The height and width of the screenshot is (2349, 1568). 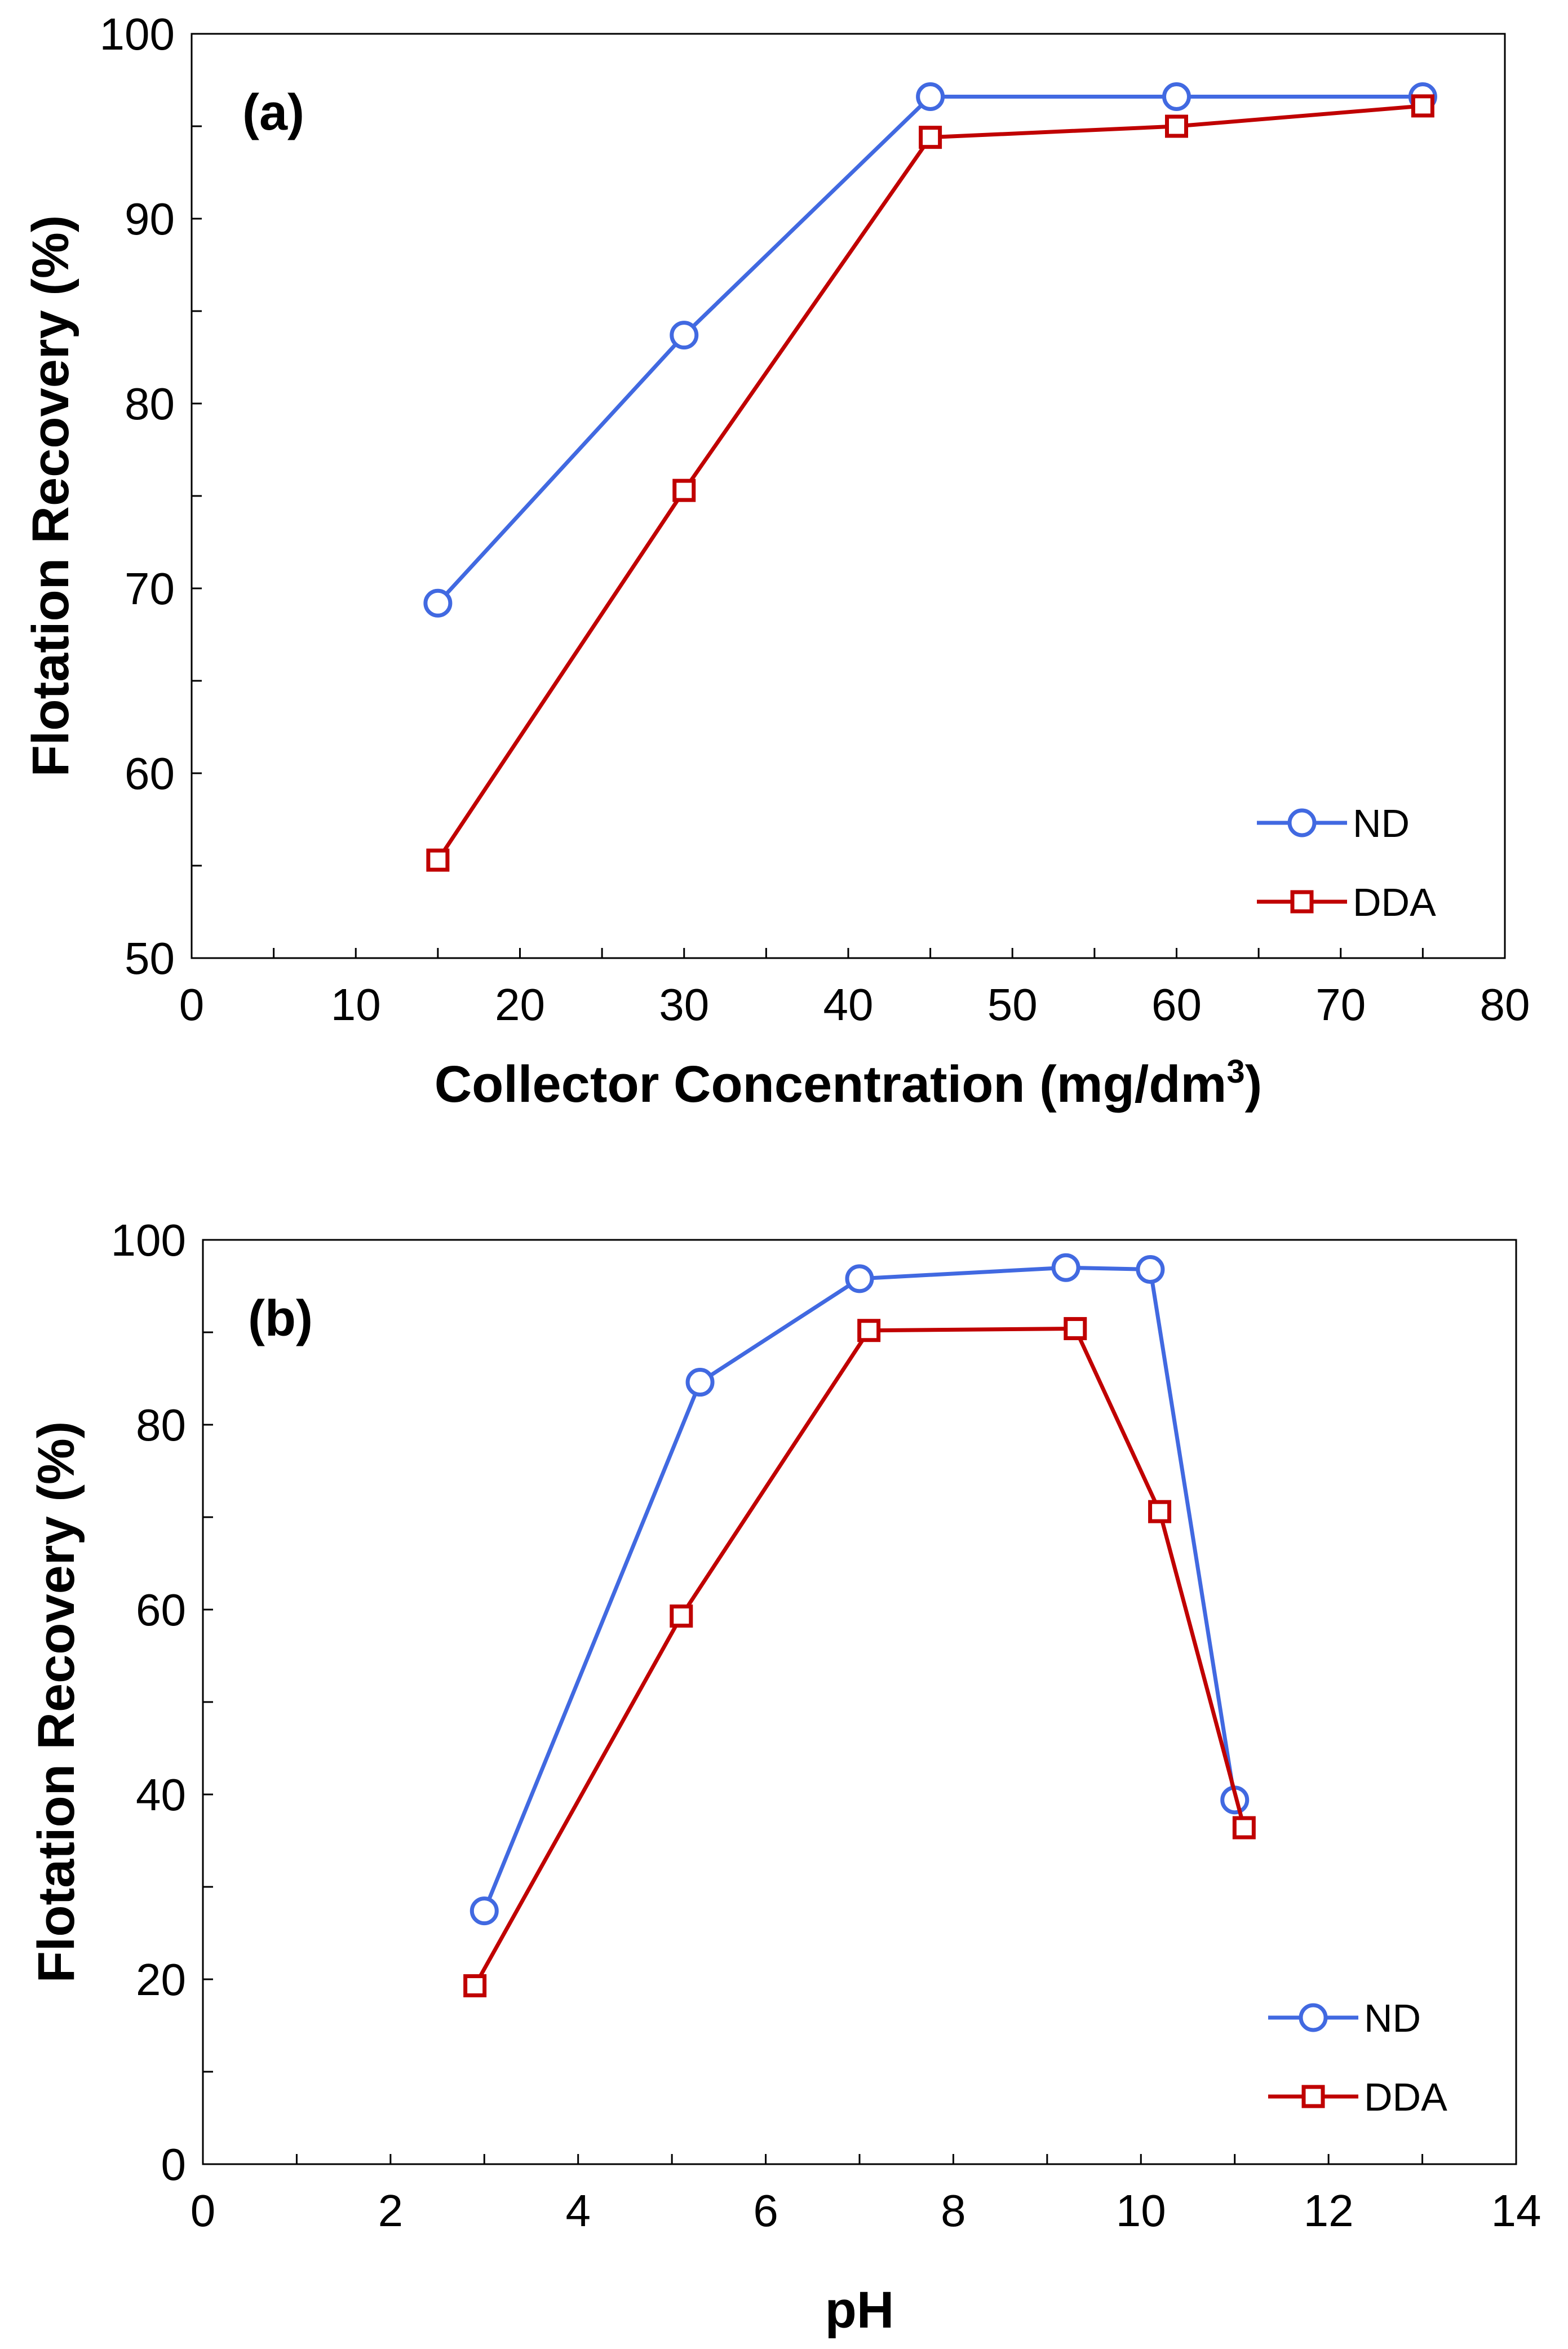 I want to click on y-tick-label: 0, so click(x=174, y=2164).